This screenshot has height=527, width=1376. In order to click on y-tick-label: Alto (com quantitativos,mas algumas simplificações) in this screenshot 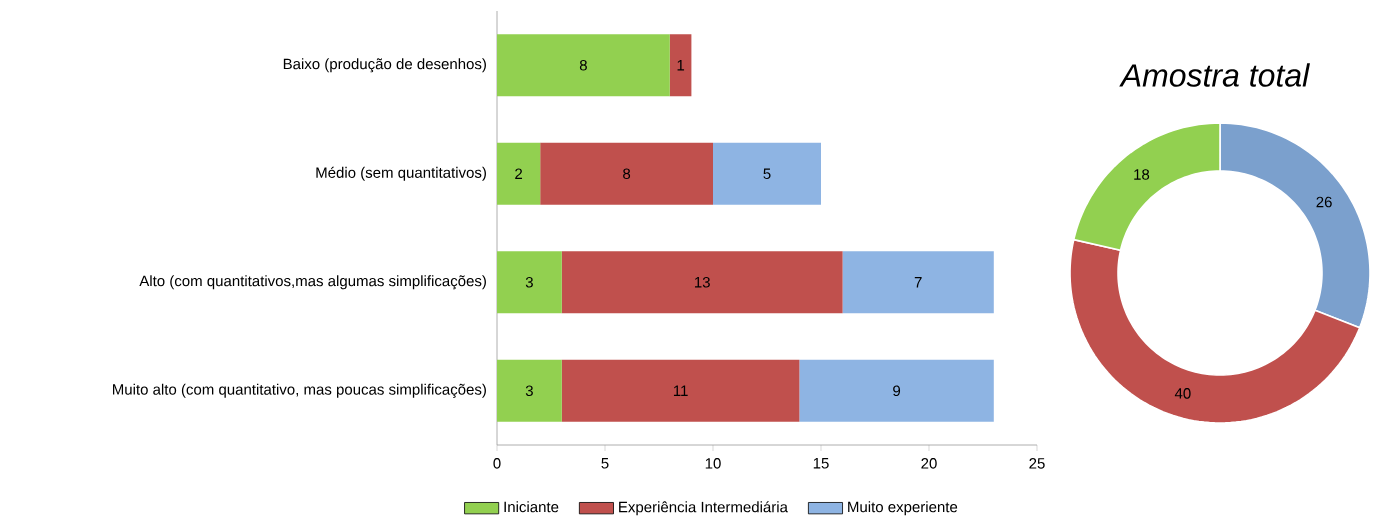, I will do `click(312, 282)`.